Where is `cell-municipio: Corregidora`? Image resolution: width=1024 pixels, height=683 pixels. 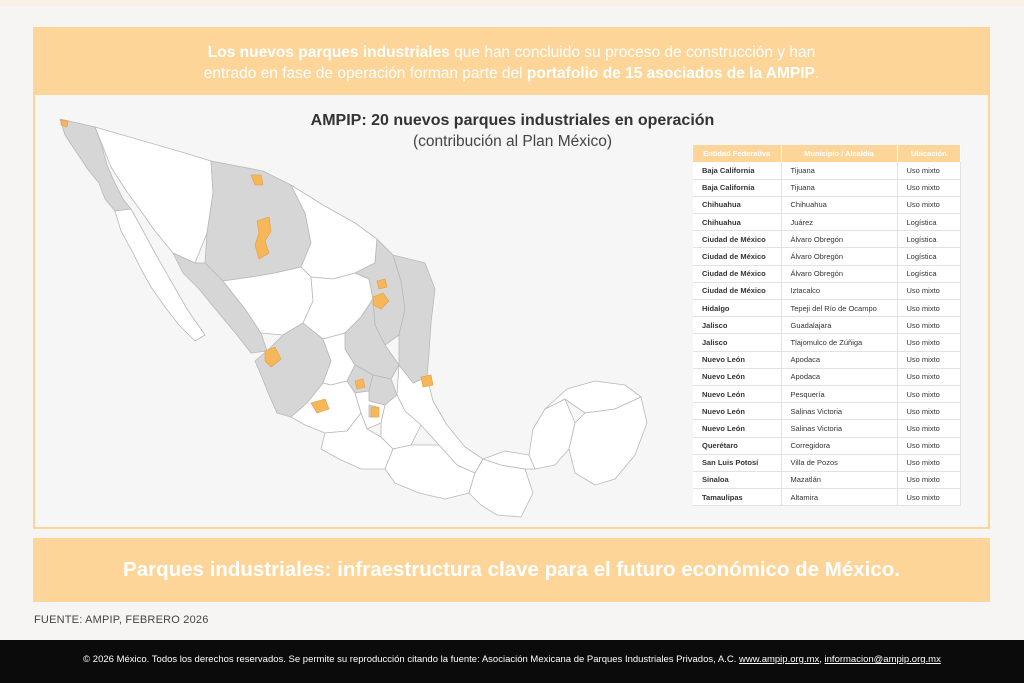 cell-municipio: Corregidora is located at coordinates (839, 446).